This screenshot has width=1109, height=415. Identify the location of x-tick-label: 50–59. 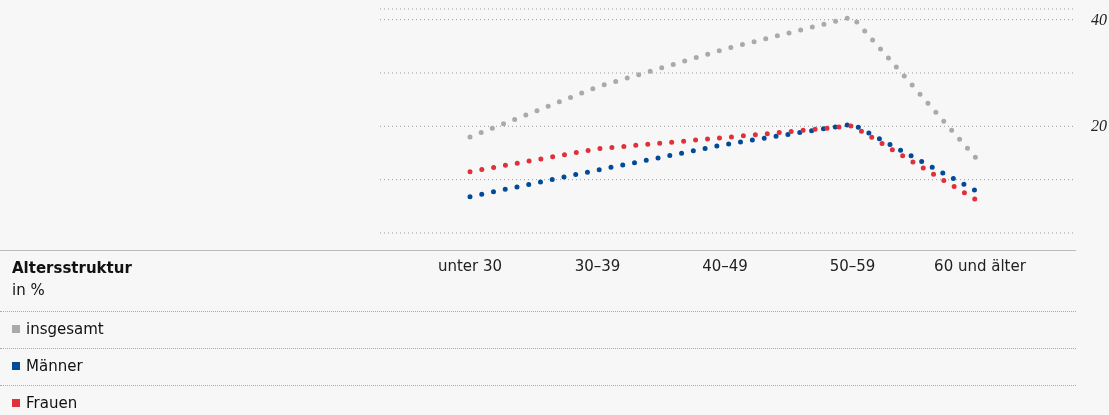
(852, 266).